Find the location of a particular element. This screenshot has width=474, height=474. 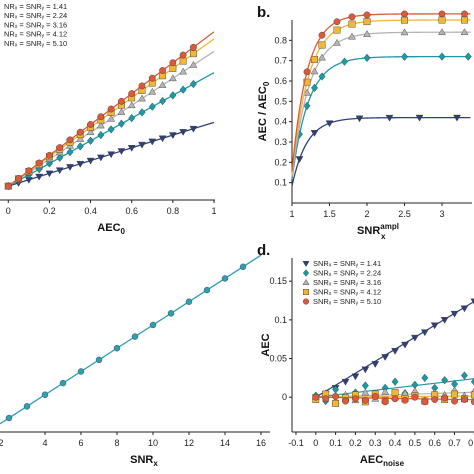

x-tick-label-b: 2.5 is located at coordinates (404, 214).